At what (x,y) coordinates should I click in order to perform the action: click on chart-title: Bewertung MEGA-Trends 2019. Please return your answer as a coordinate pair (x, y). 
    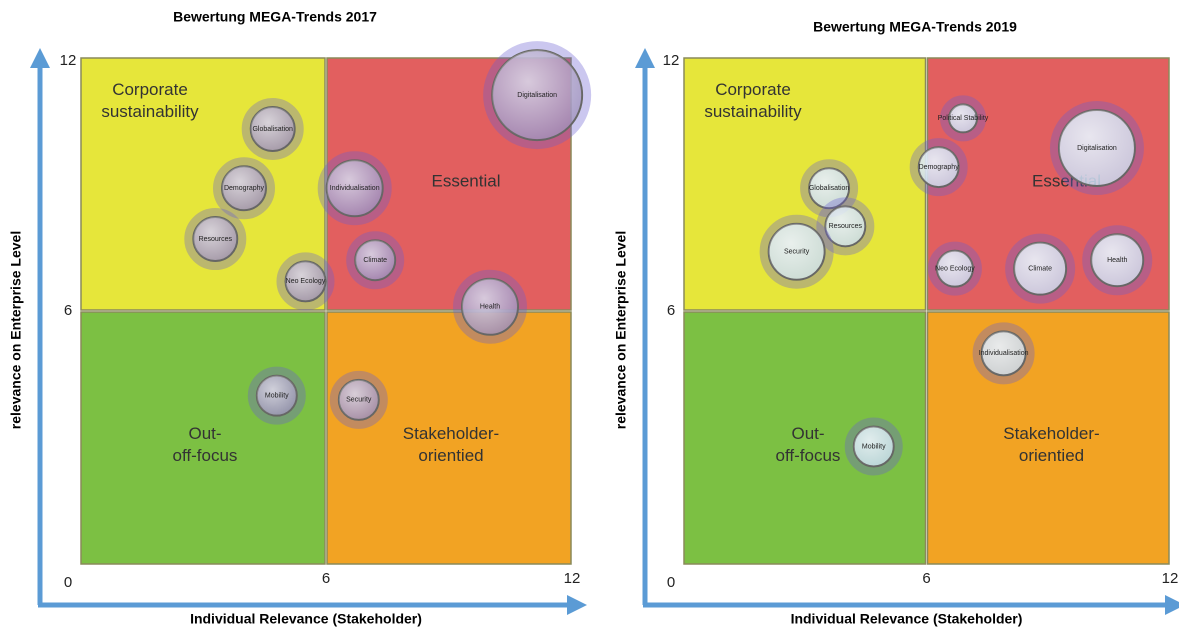
    Looking at the image, I should click on (915, 27).